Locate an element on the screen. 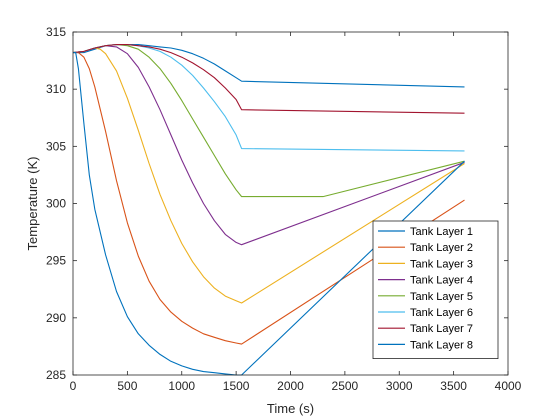  y-tick-label: 315 is located at coordinates (56, 32).